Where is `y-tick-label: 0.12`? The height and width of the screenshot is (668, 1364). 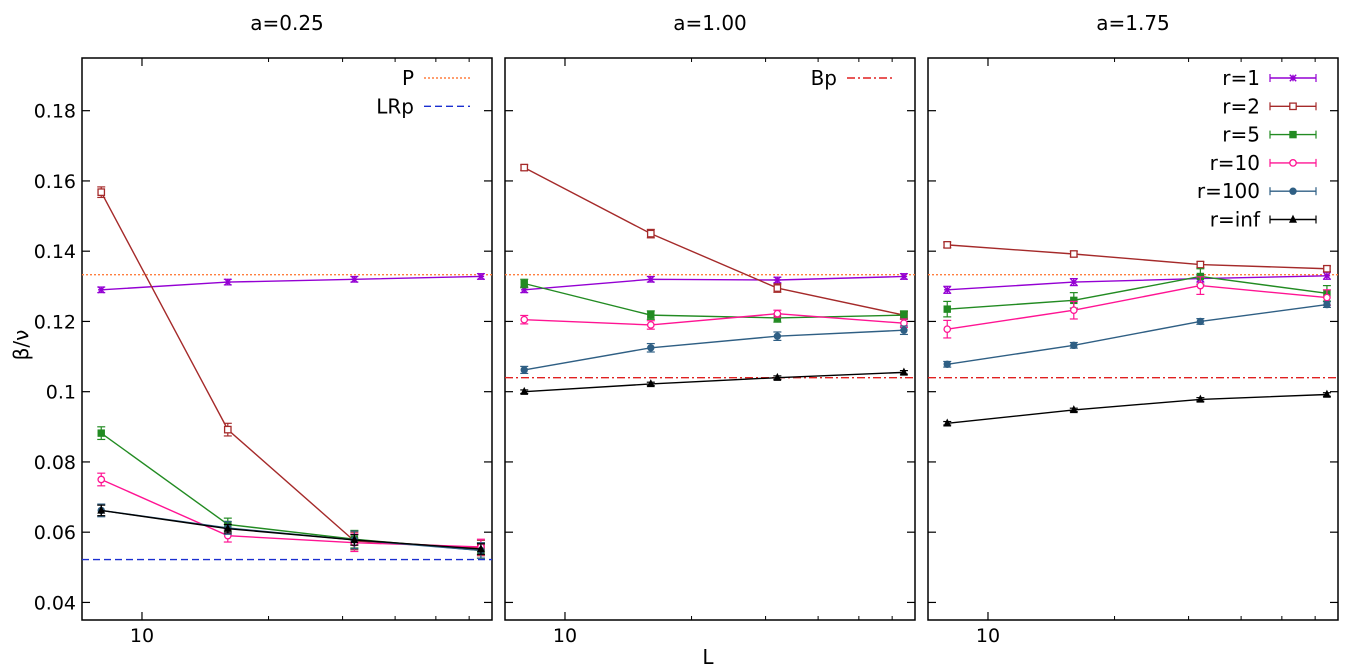 y-tick-label: 0.12 is located at coordinates (55, 322).